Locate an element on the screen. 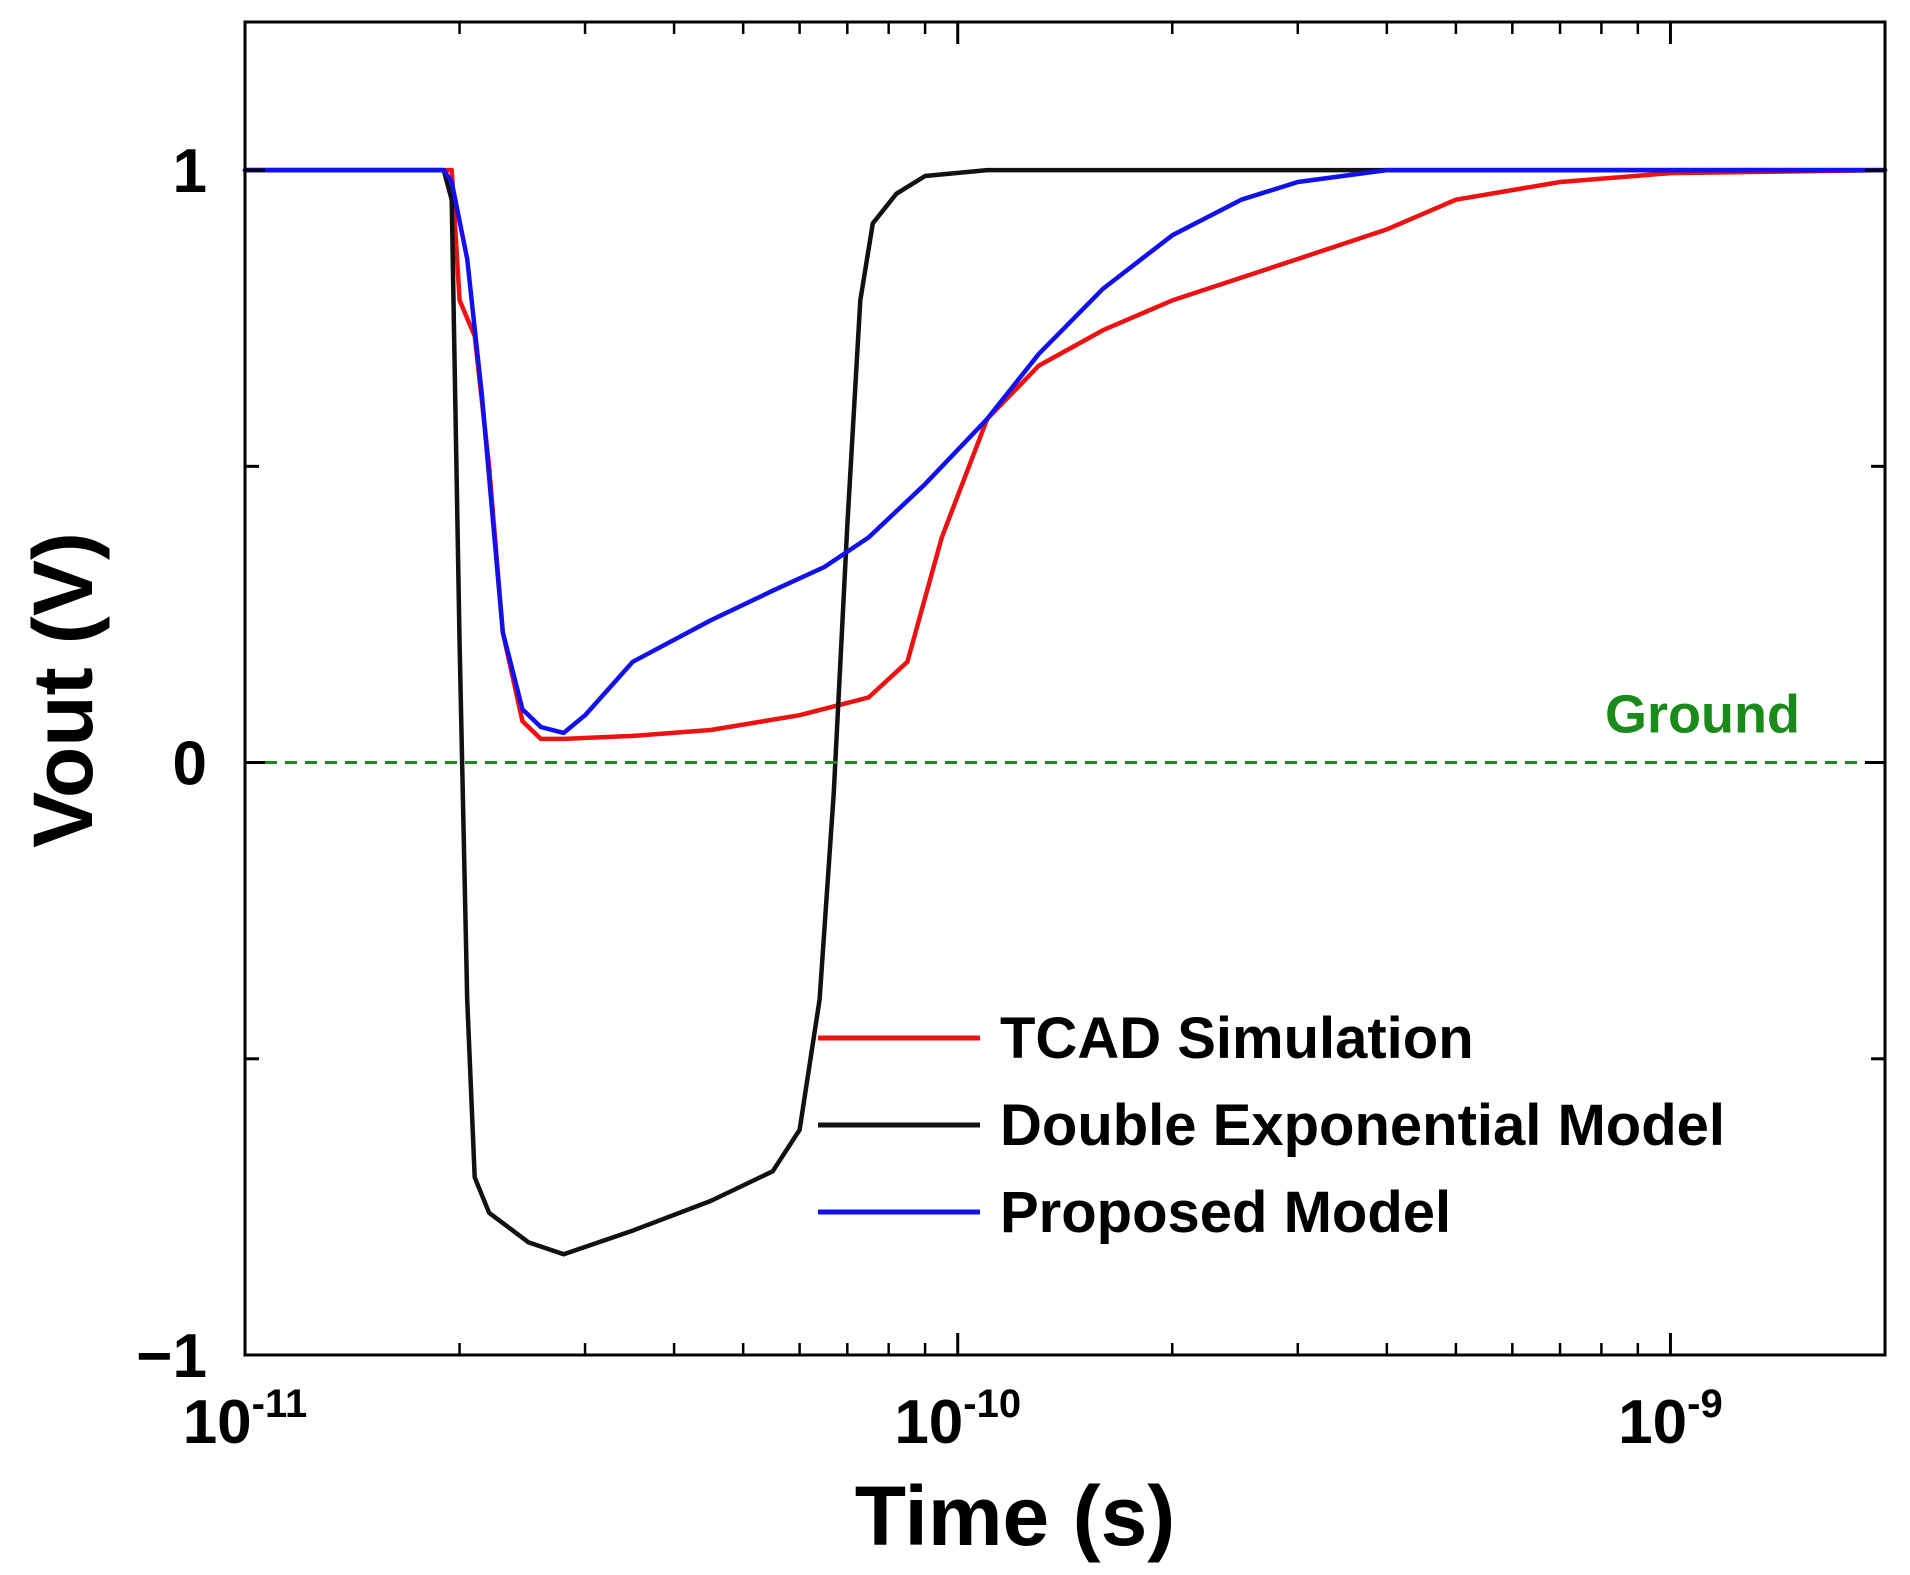 The width and height of the screenshot is (1910, 1575). x-tick-label: 10-10 is located at coordinates (957, 1419).